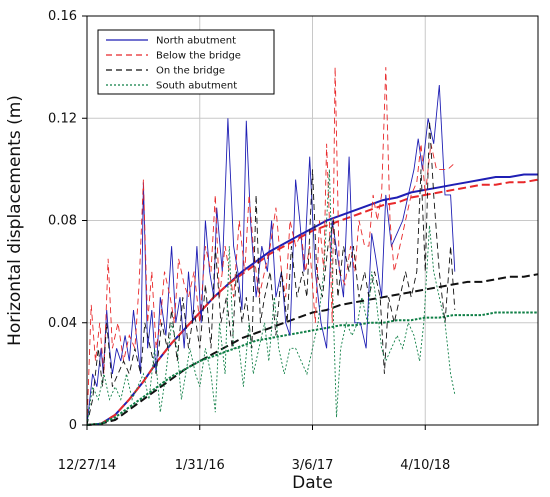 The width and height of the screenshot is (550, 497). I want to click on y-axis-title: Horizontal displacements (m), so click(15, 220).